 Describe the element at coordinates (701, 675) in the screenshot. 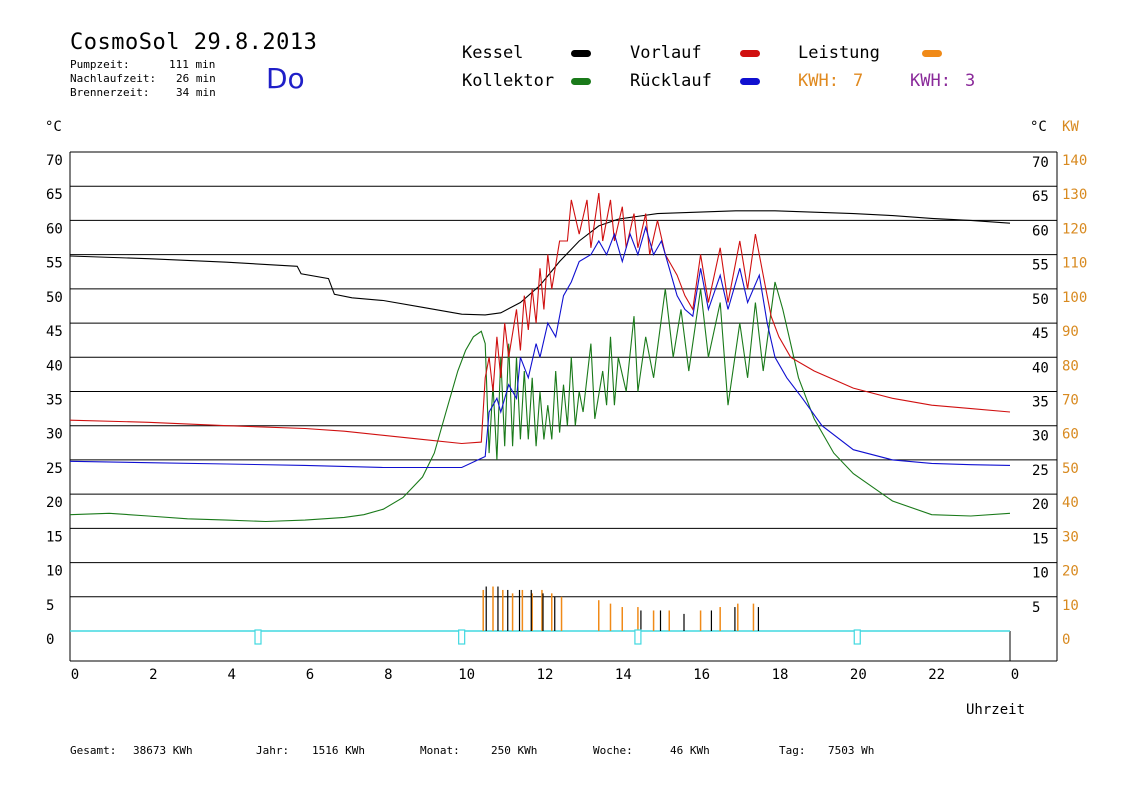

I see `x-tick-8: 16` at that location.